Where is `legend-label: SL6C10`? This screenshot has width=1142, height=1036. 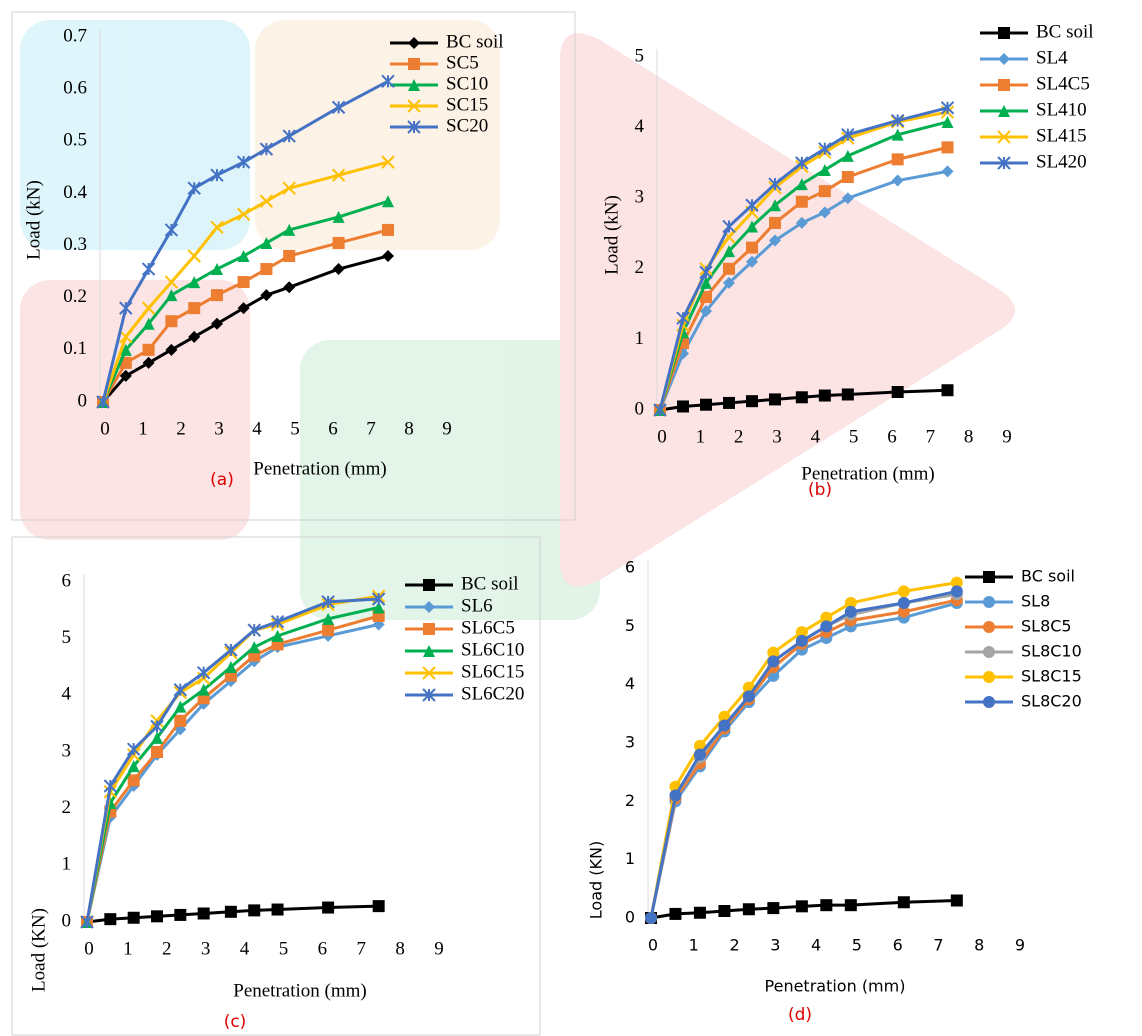
legend-label: SL6C10 is located at coordinates (492, 649).